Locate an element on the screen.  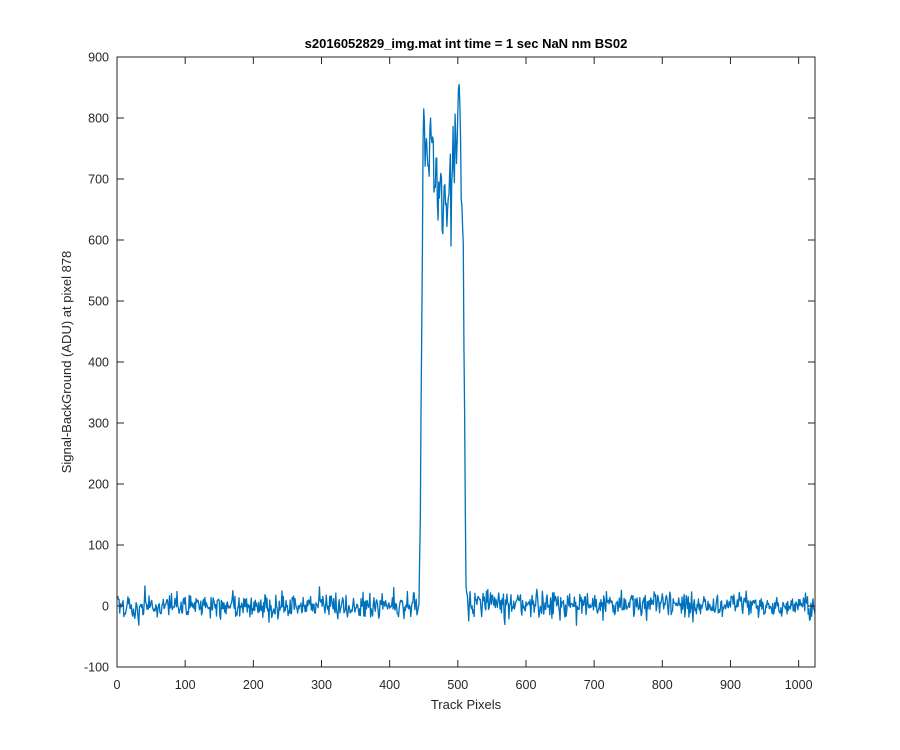
y-tick-label: -100 is located at coordinates (96, 668).